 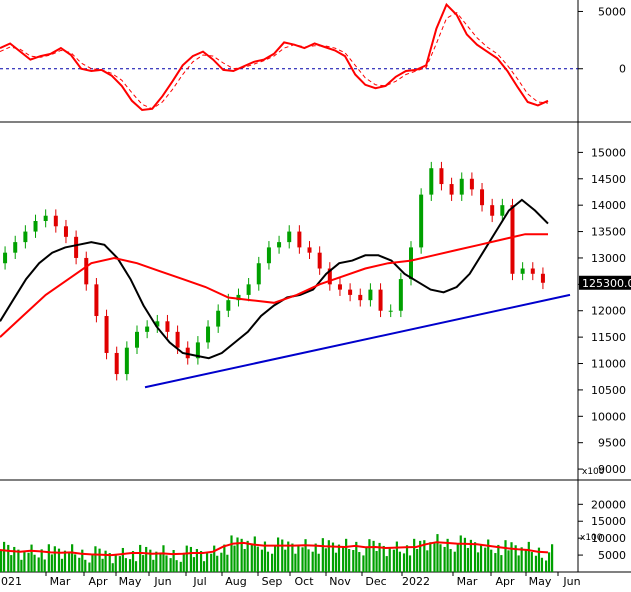 What do you see at coordinates (605, 282) in the screenshot?
I see `last-price-tag` at bounding box center [605, 282].